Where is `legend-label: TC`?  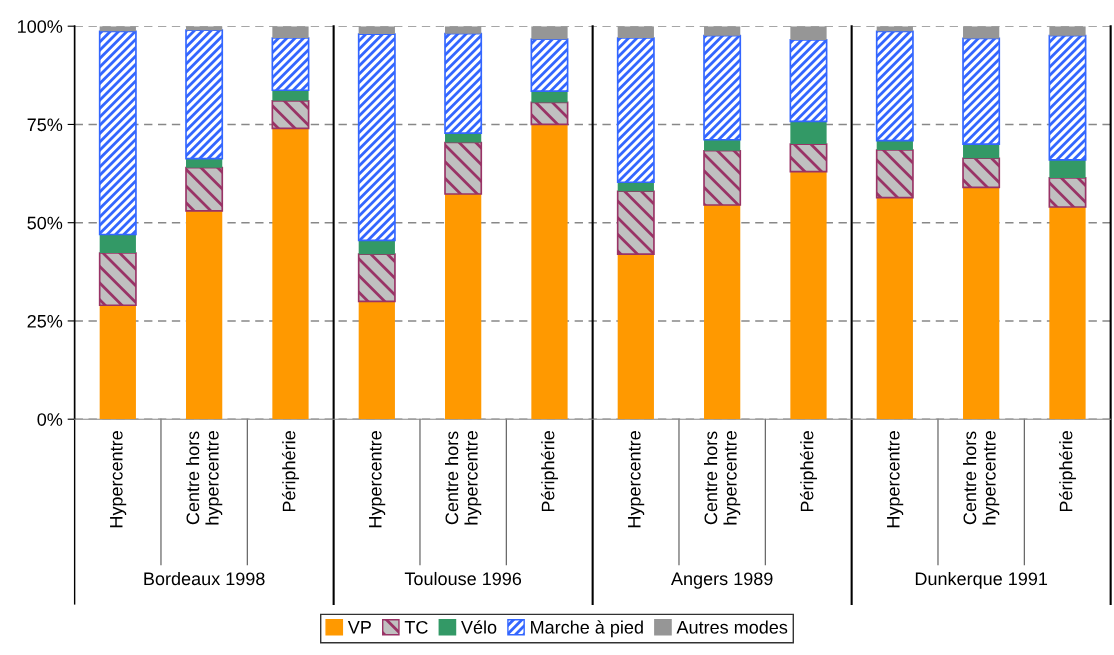
legend-label: TC is located at coordinates (416, 627).